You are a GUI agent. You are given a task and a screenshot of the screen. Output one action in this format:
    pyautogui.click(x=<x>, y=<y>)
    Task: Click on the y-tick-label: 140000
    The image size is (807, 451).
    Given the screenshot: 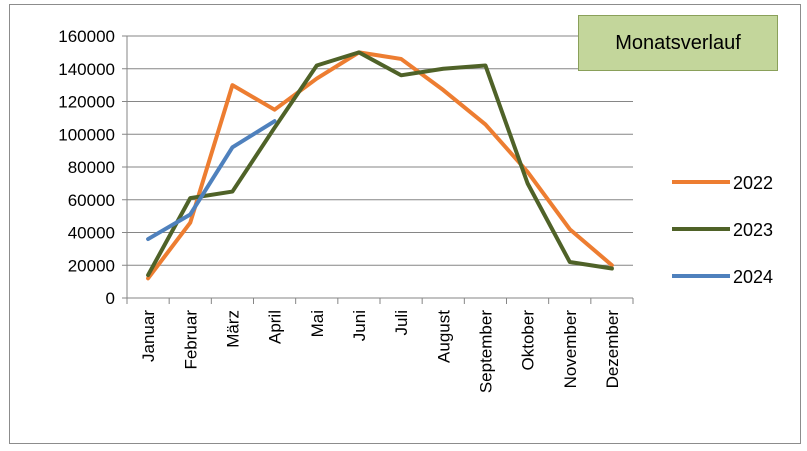 What is the action you would take?
    pyautogui.click(x=86, y=69)
    